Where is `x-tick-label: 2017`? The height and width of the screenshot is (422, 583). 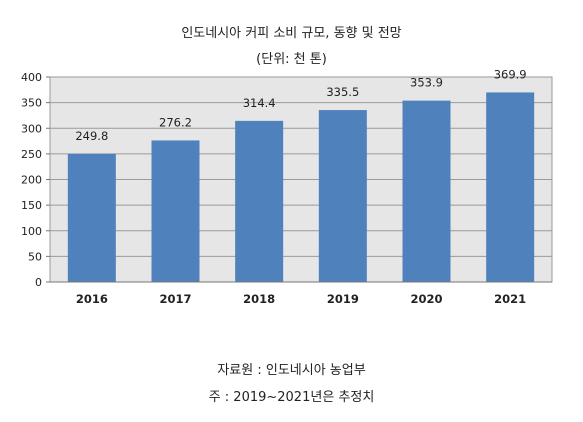
x-tick-label: 2017 is located at coordinates (175, 299).